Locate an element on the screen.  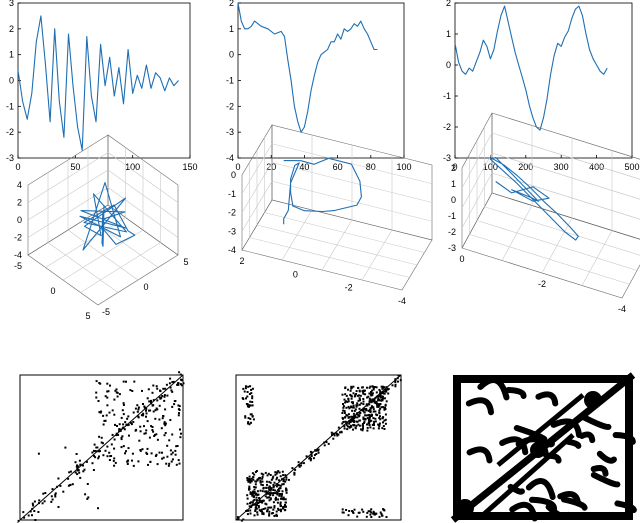
y-tick-label: -3 is located at coordinates (230, 132).